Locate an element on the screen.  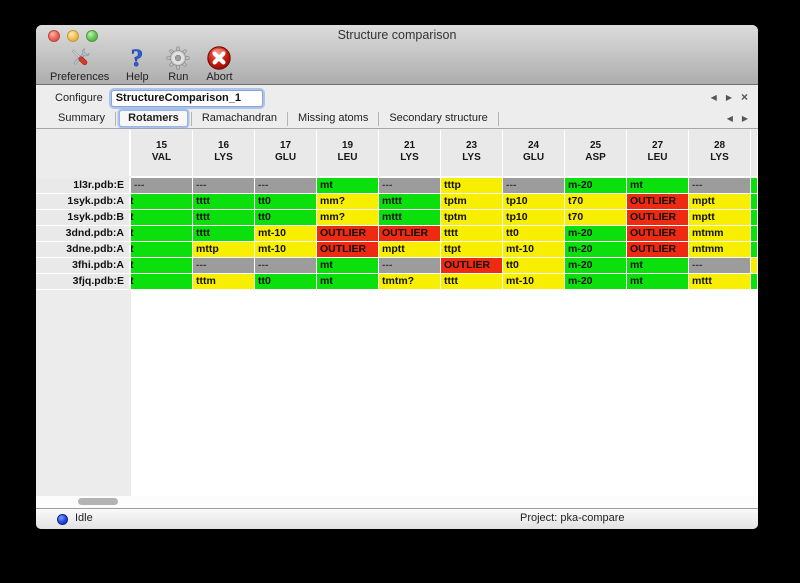
tab-scroll-left-icon: ◀ is located at coordinates (729, 118).